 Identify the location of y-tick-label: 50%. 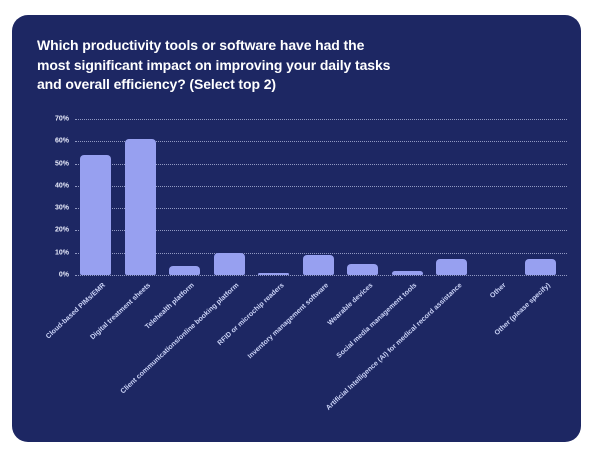
(61, 164).